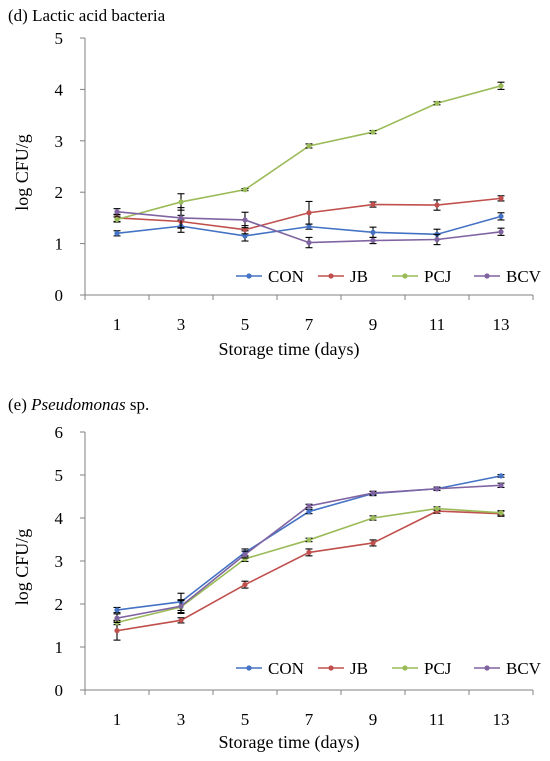 This screenshot has height=761, width=550. What do you see at coordinates (405, 276) in the screenshot?
I see `panel-d-legend-pcj-marker` at bounding box center [405, 276].